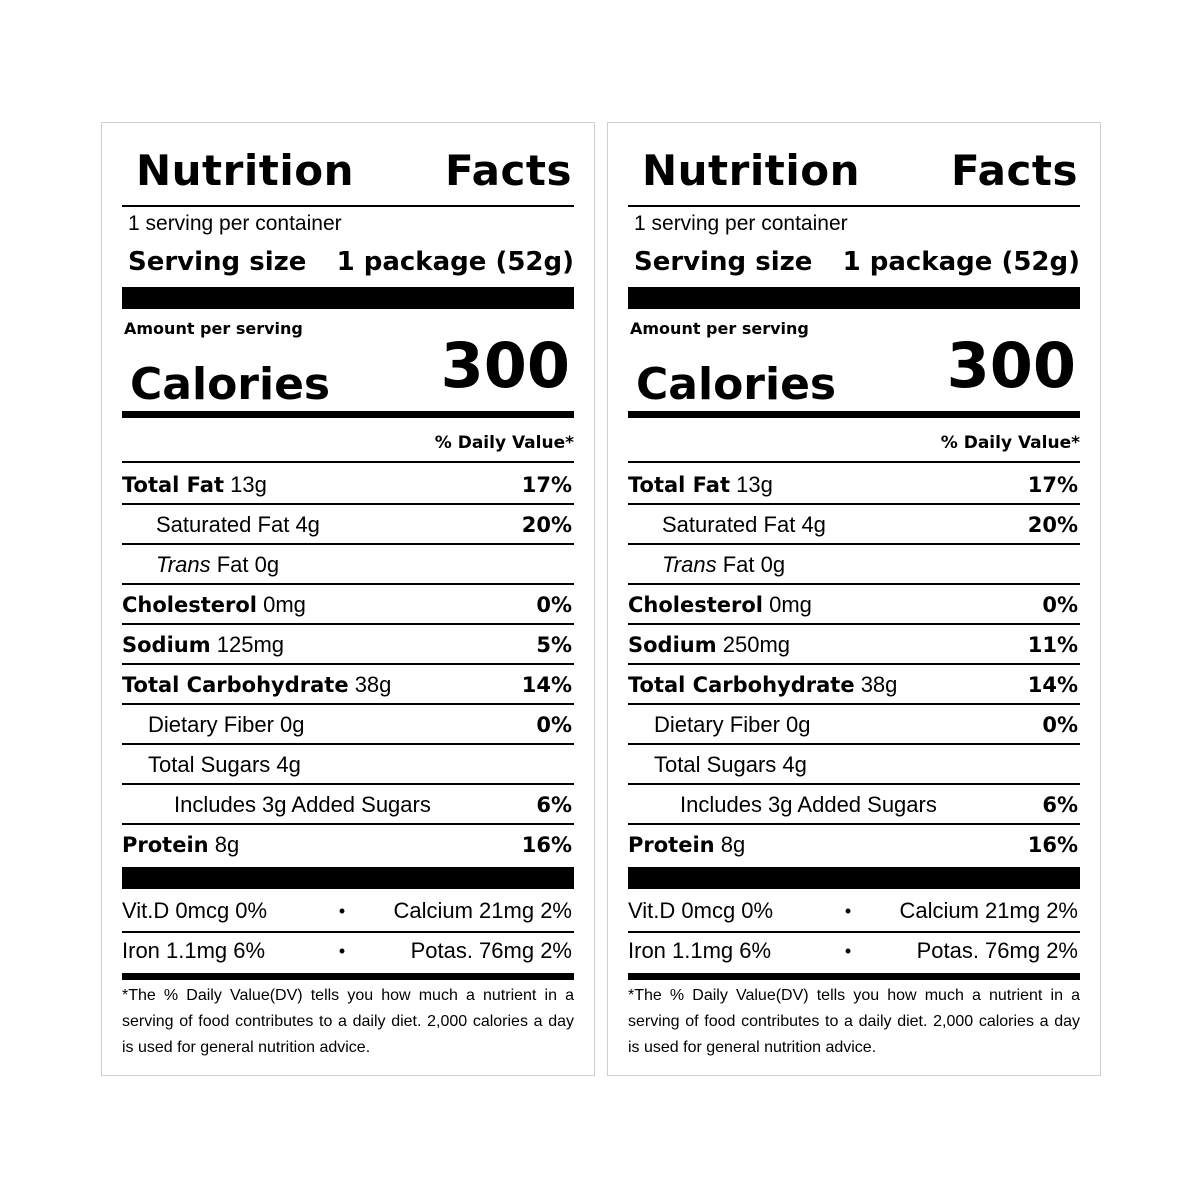  I want to click on nutrient-amount: Fat 0g, so click(754, 564).